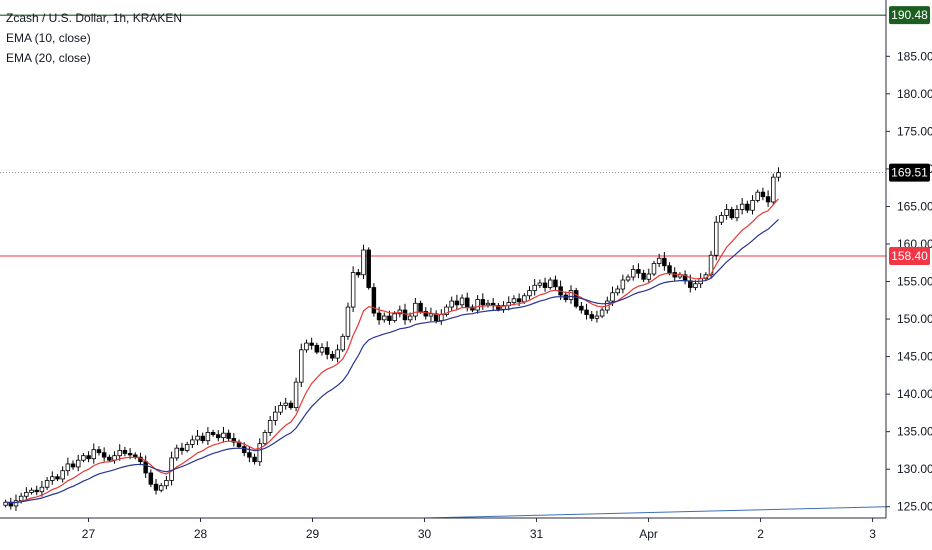 The image size is (932, 550). I want to click on x-tick-label: 29, so click(313, 534).